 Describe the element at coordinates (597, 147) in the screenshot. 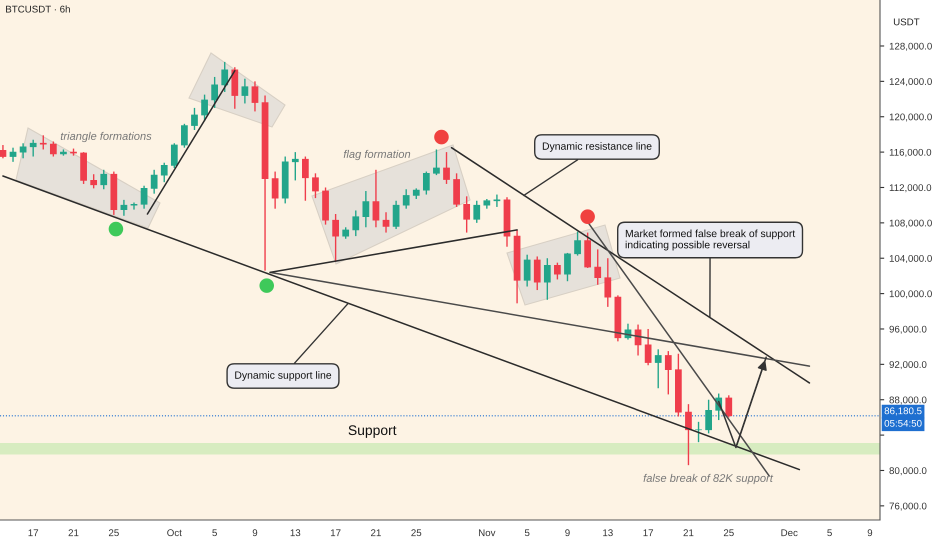

I see `annotation: Dynamic resistance line` at that location.